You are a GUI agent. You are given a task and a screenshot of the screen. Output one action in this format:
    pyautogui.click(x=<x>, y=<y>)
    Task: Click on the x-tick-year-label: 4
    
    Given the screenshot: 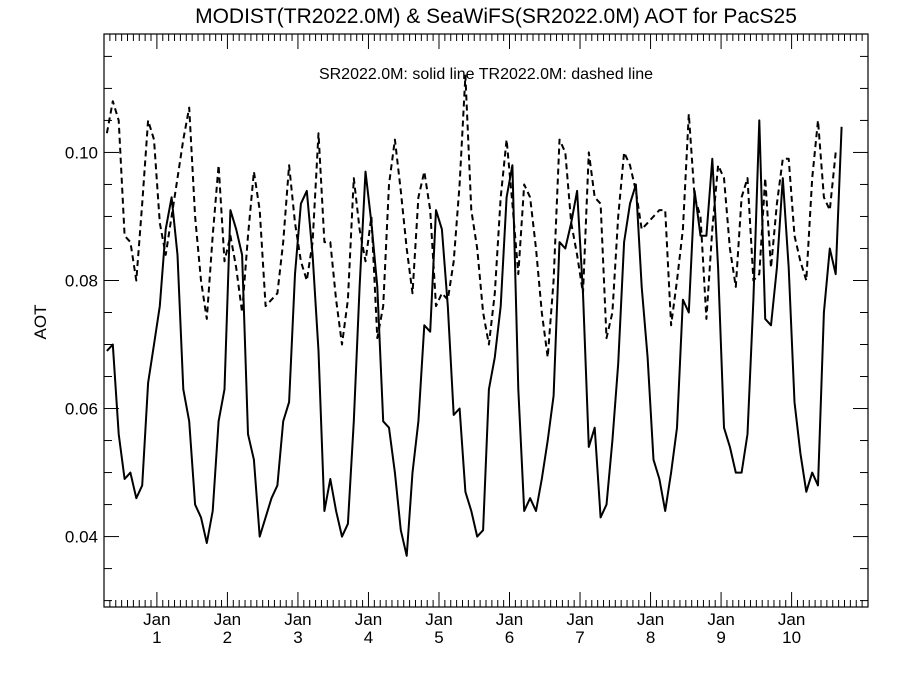 What is the action you would take?
    pyautogui.click(x=368, y=637)
    